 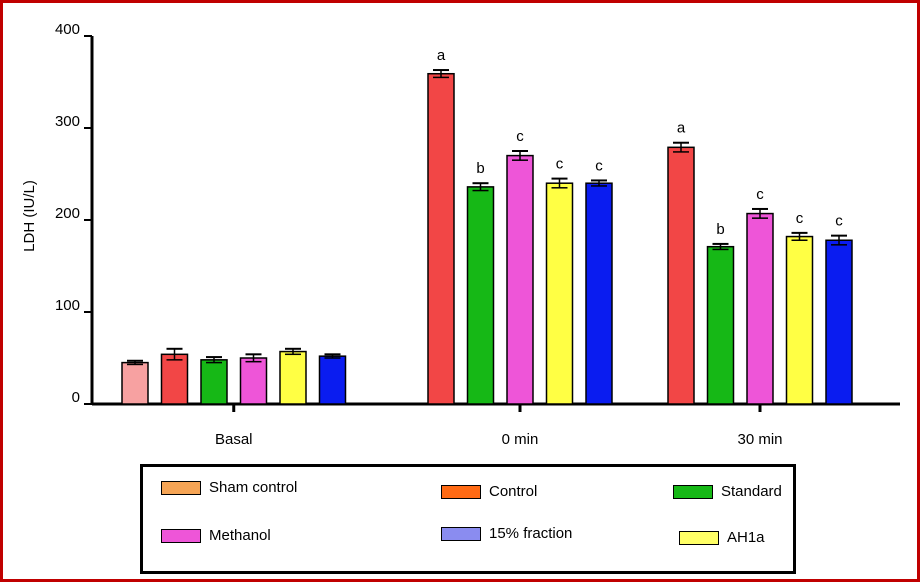 I want to click on x-axis: Basal 0 min 30 min, so click(x=496, y=425).